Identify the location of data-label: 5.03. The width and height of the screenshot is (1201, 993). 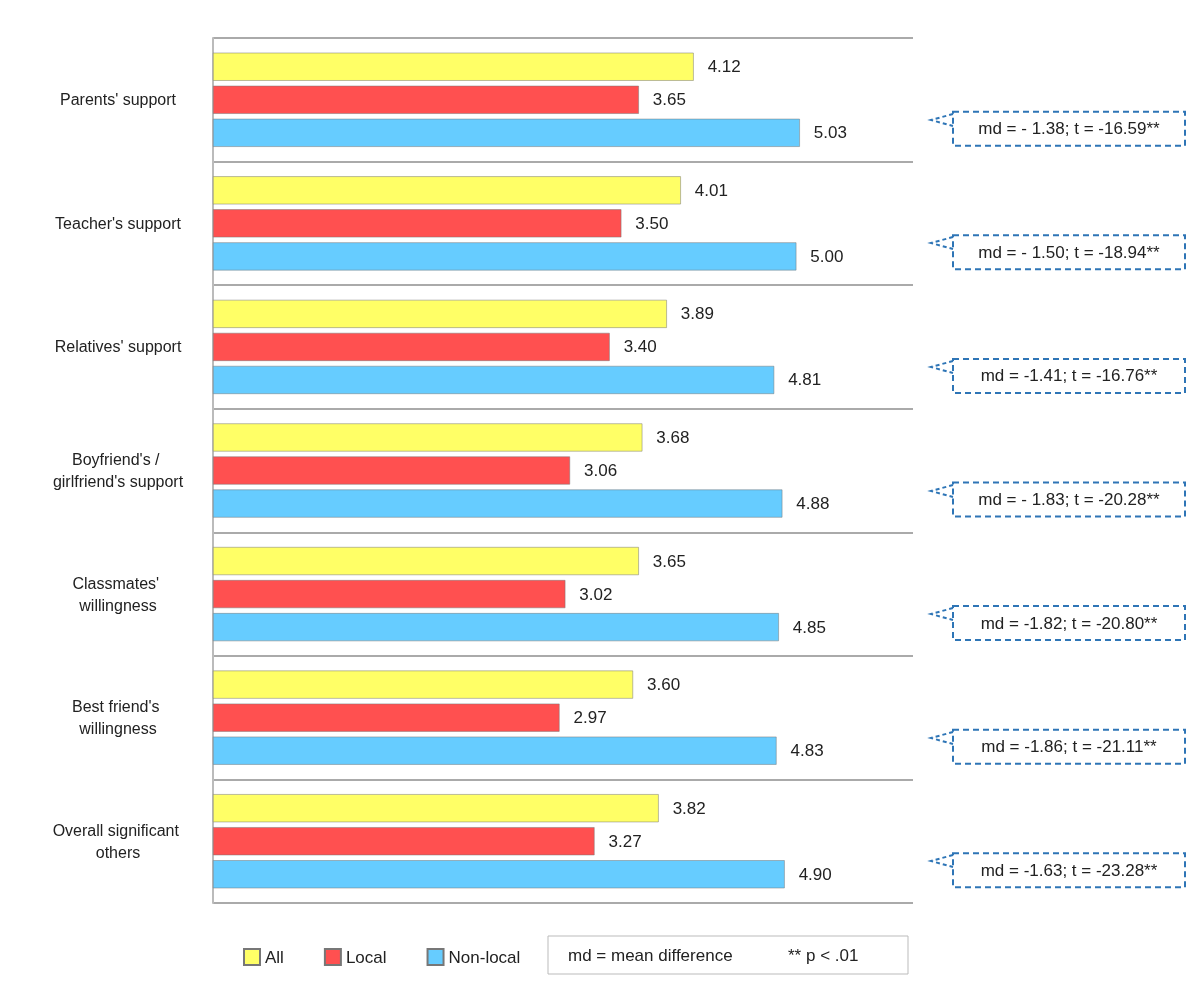
(830, 133).